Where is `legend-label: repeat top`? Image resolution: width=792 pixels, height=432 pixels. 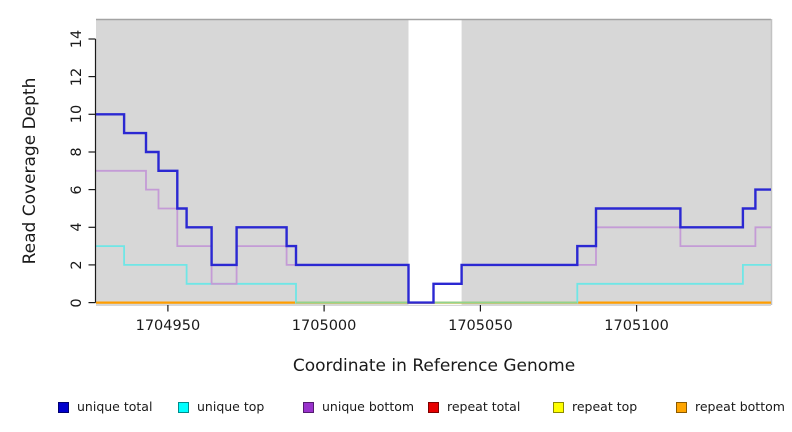
legend-label: repeat top is located at coordinates (605, 406).